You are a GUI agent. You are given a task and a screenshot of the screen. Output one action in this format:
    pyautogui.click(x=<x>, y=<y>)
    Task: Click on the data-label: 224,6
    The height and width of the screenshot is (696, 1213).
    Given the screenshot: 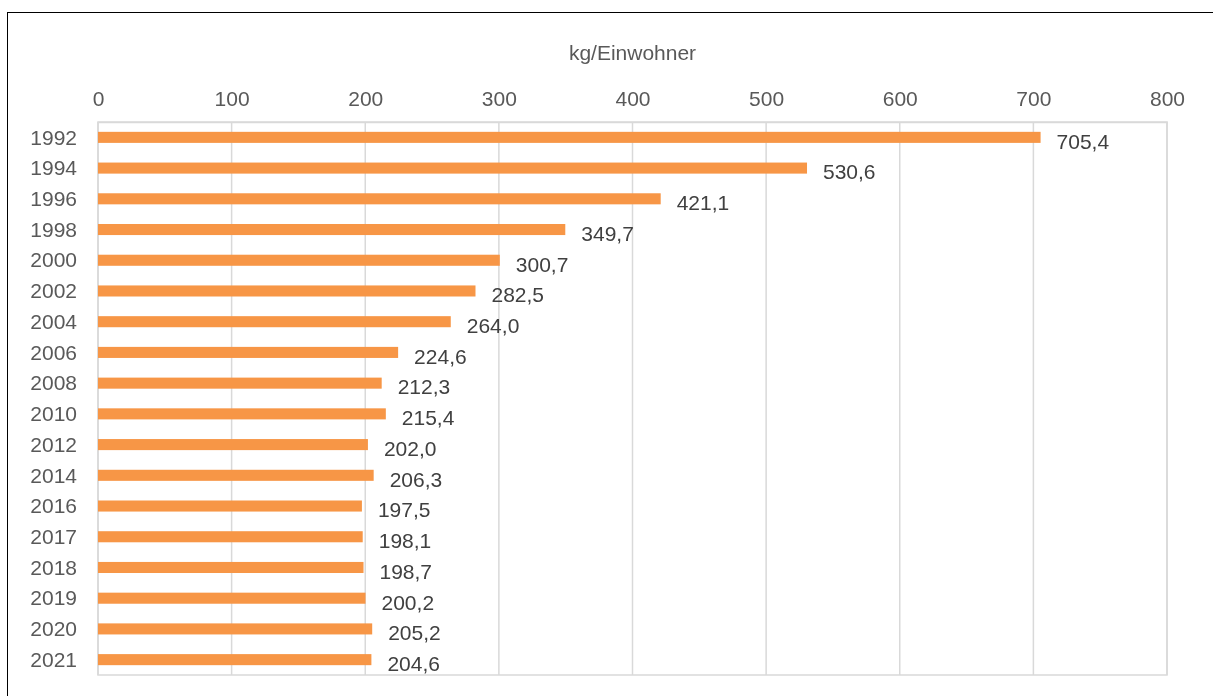 What is the action you would take?
    pyautogui.click(x=440, y=356)
    